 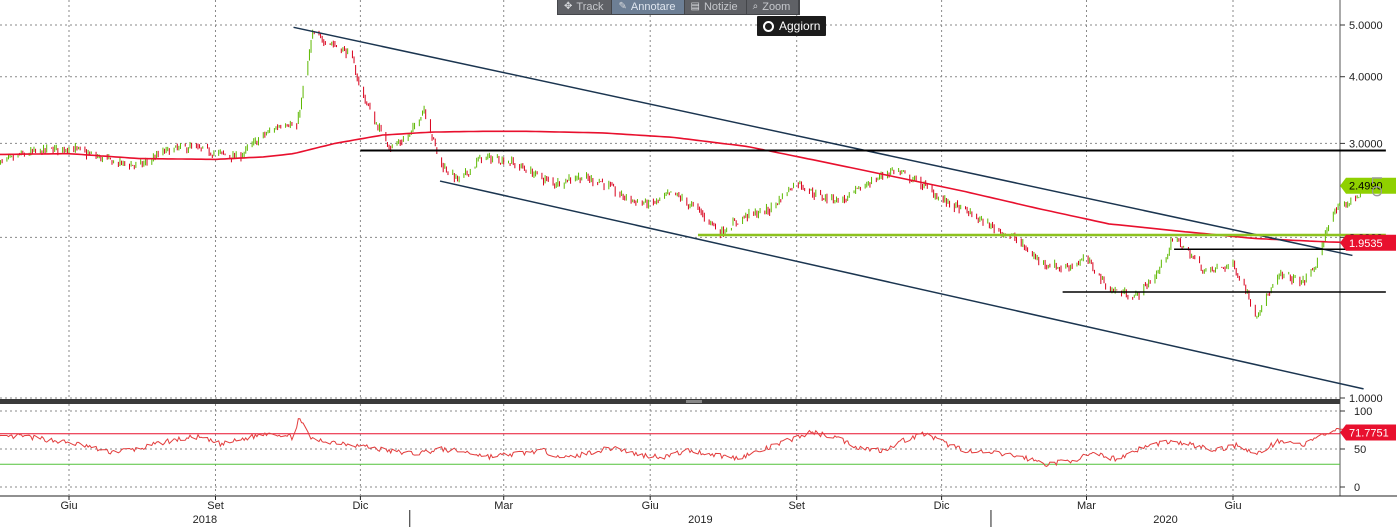 What do you see at coordinates (590, 7) in the screenshot?
I see `track-label: Track` at bounding box center [590, 7].